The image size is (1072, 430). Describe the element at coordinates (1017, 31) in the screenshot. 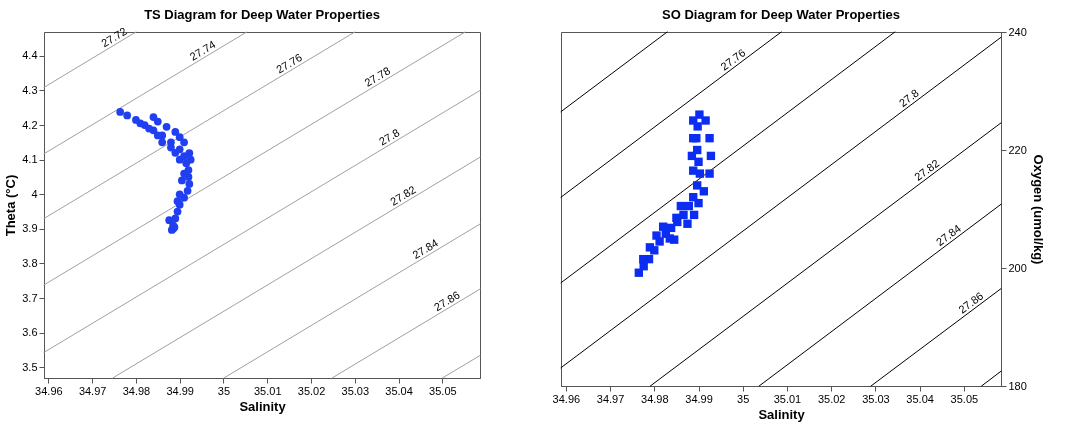

I see `y2-tick-label: 240` at that location.